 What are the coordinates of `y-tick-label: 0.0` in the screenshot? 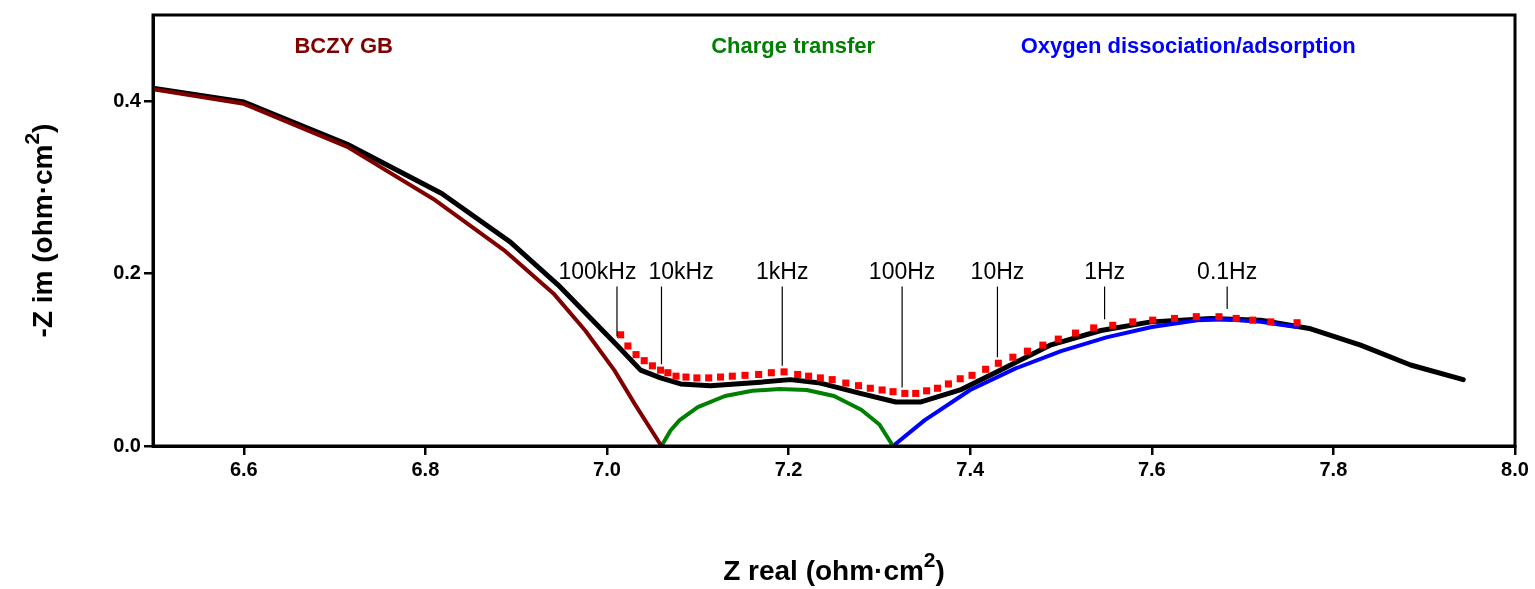 It's located at (127, 444).